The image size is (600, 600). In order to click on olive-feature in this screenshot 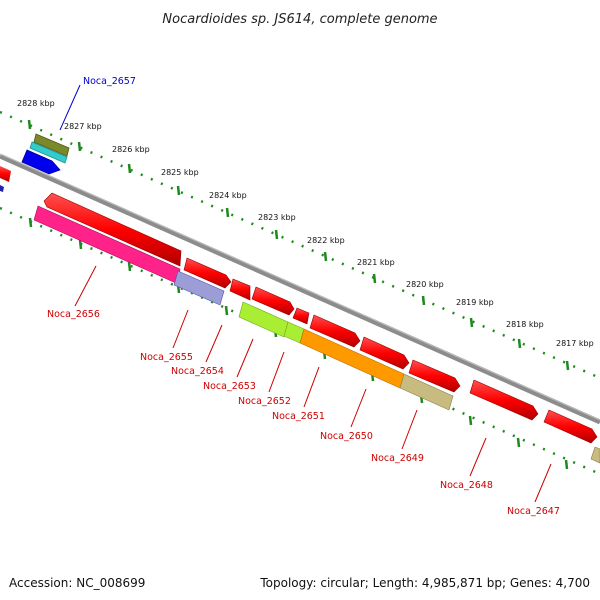, I will do `click(51, 145)`.